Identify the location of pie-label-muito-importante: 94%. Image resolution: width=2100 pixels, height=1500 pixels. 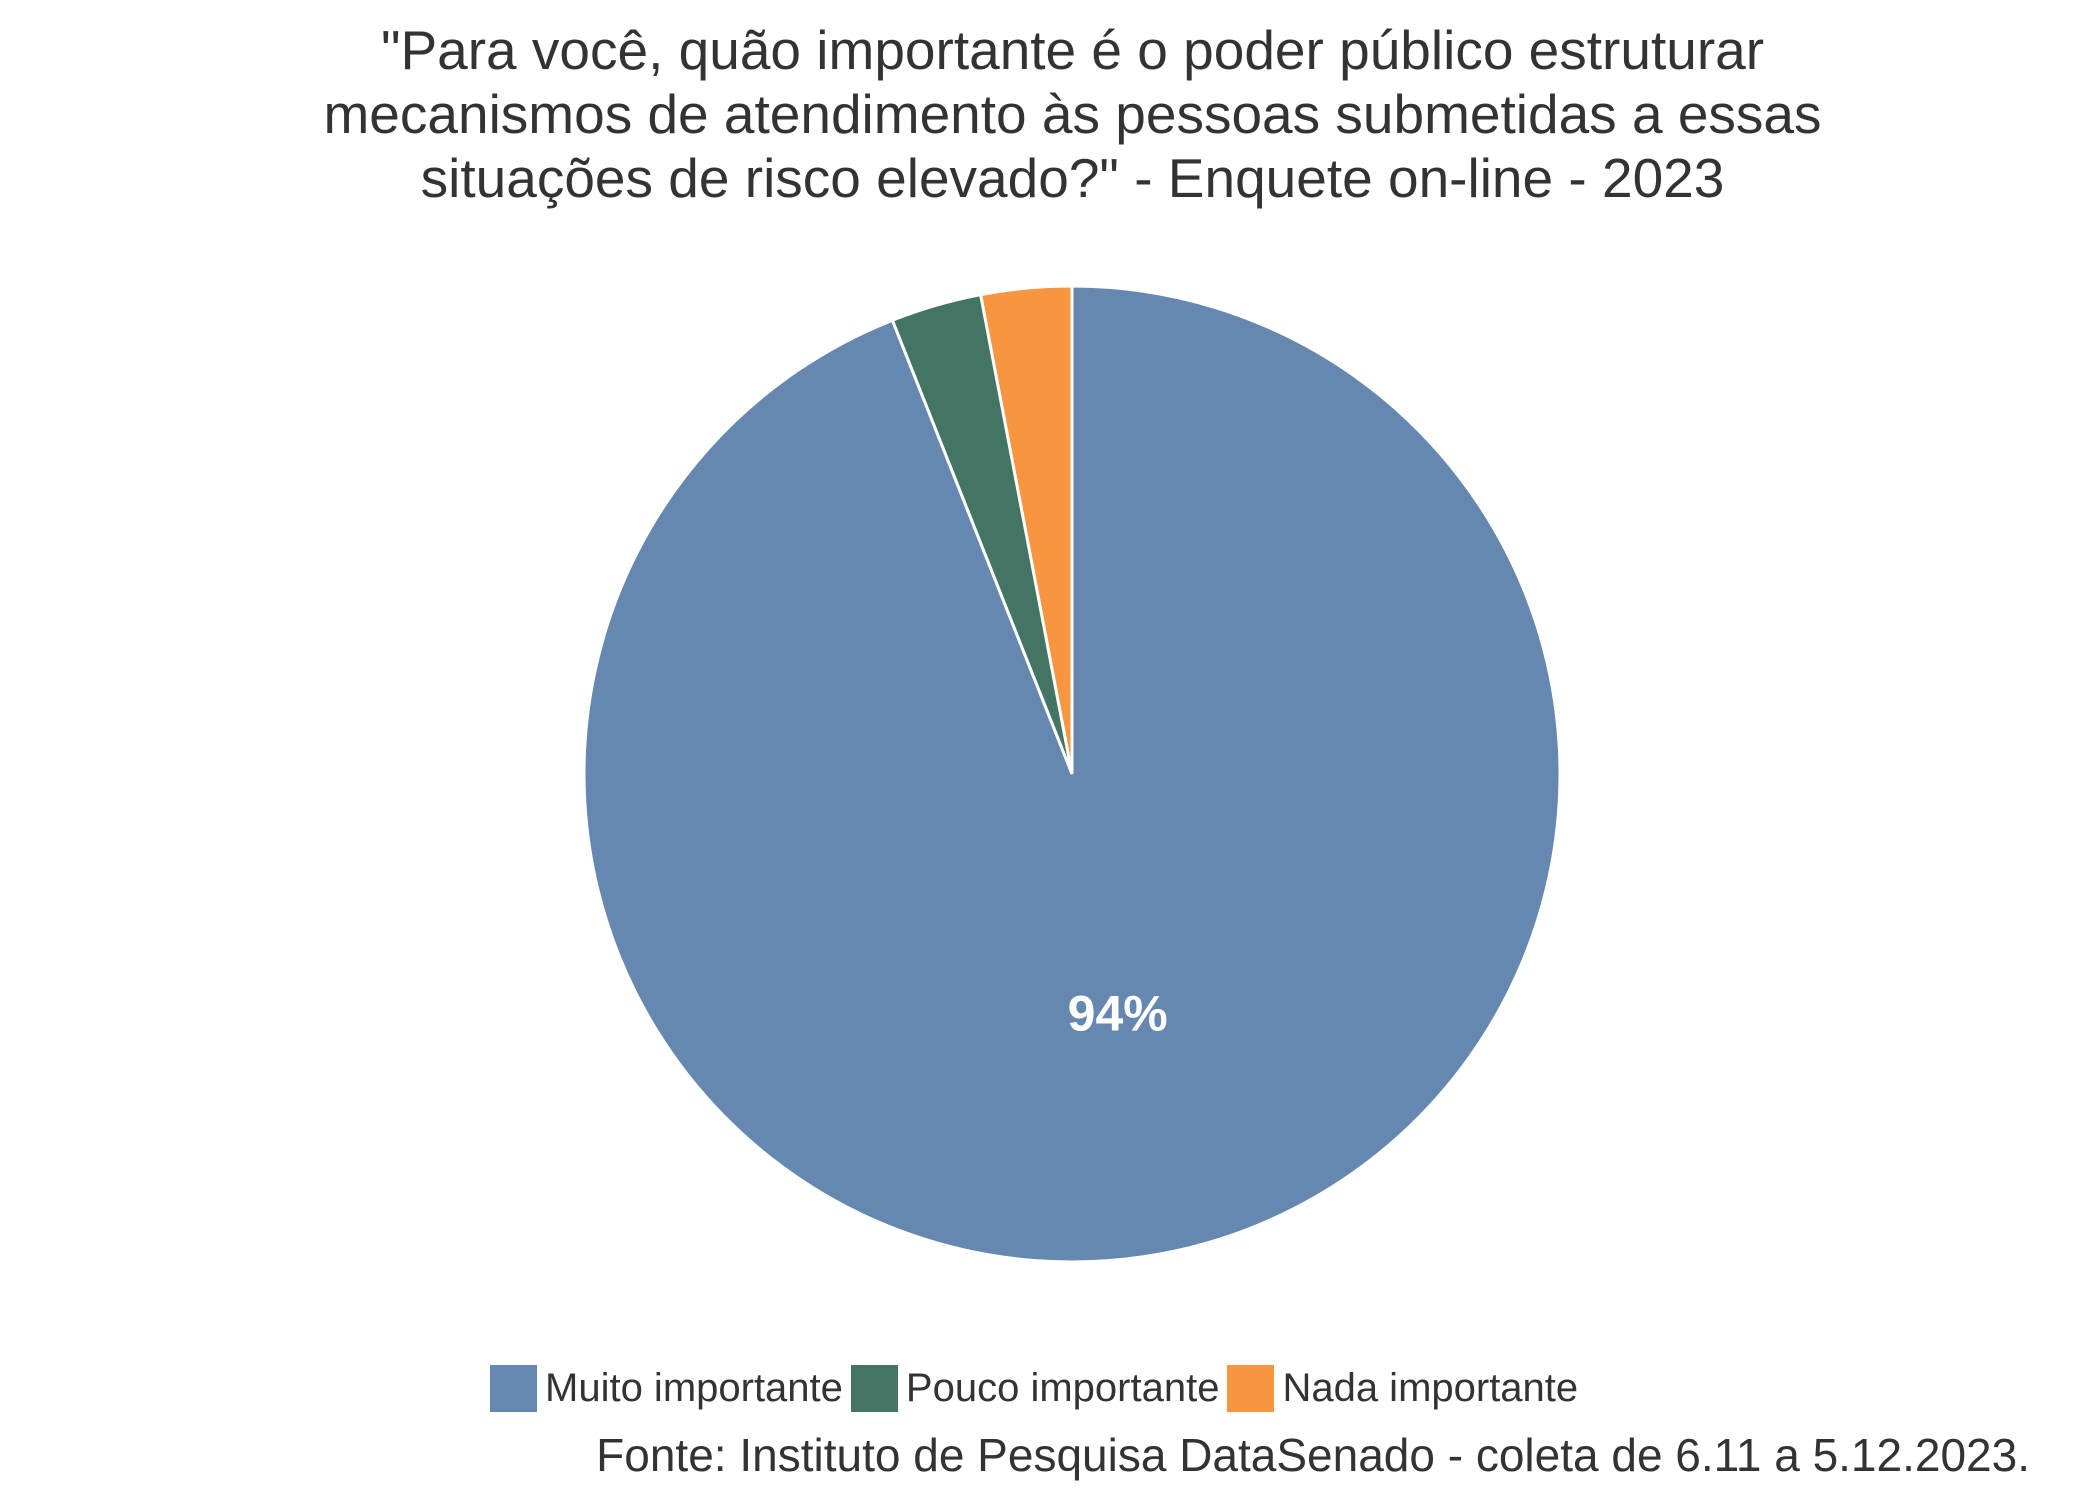
(1118, 1014).